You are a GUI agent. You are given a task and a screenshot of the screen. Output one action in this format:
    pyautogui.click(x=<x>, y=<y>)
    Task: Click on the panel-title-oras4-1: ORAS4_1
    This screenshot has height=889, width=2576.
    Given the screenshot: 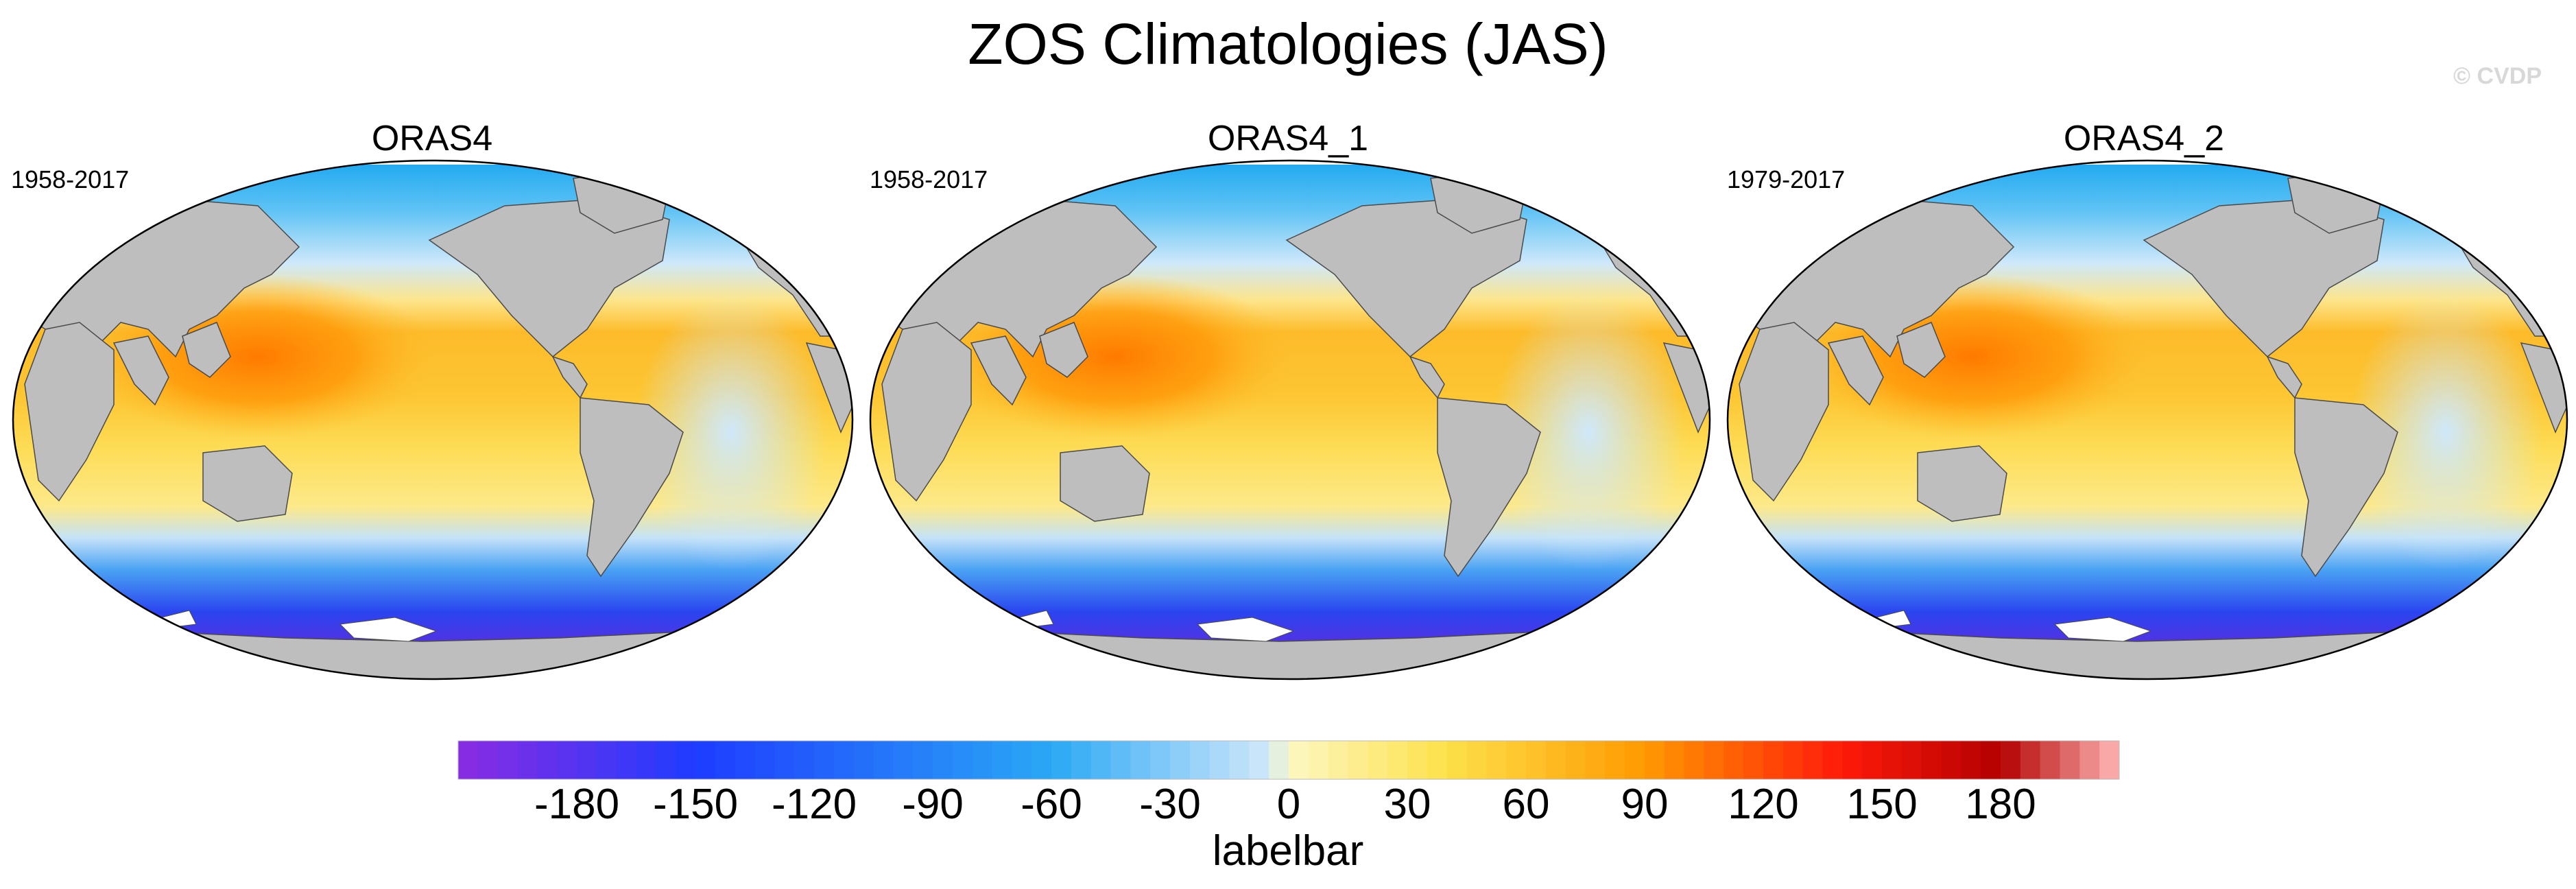 What is the action you would take?
    pyautogui.click(x=1288, y=138)
    